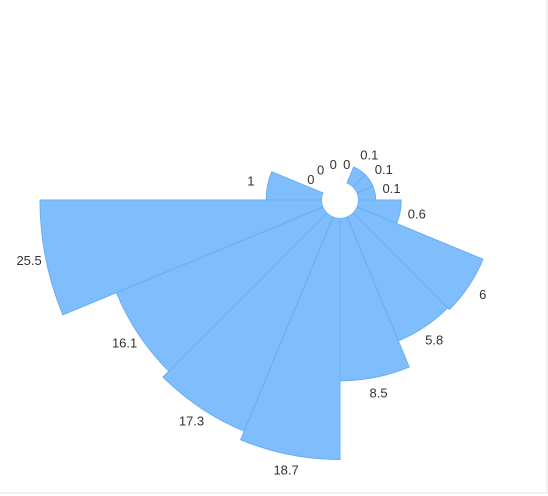 This screenshot has width=548, height=496. What do you see at coordinates (124, 342) in the screenshot?
I see `data-label-10: 16.1` at bounding box center [124, 342].